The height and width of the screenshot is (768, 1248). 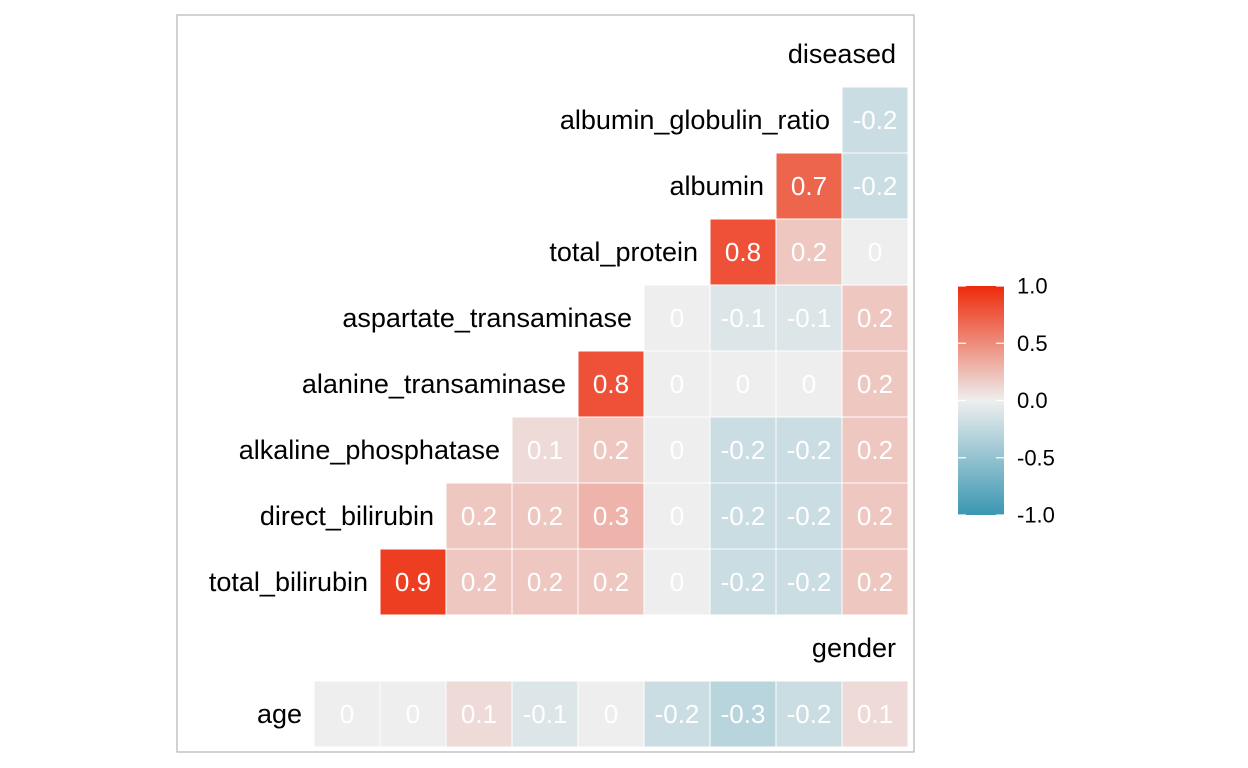 What do you see at coordinates (1032, 343) in the screenshot?
I see `legend-tick-label: 0.5` at bounding box center [1032, 343].